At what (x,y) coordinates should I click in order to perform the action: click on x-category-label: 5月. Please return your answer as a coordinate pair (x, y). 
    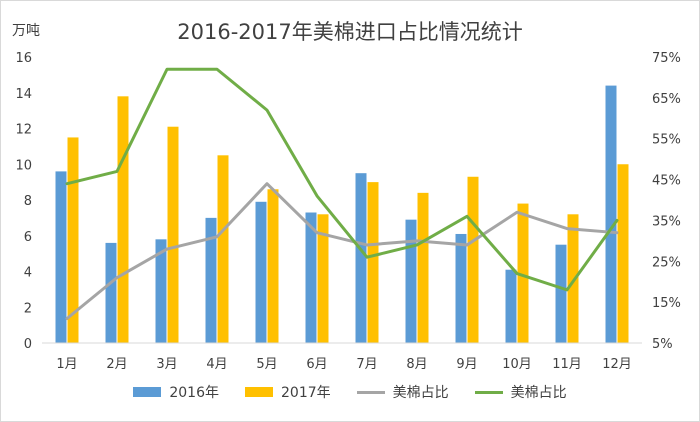
    Looking at the image, I should click on (266, 364).